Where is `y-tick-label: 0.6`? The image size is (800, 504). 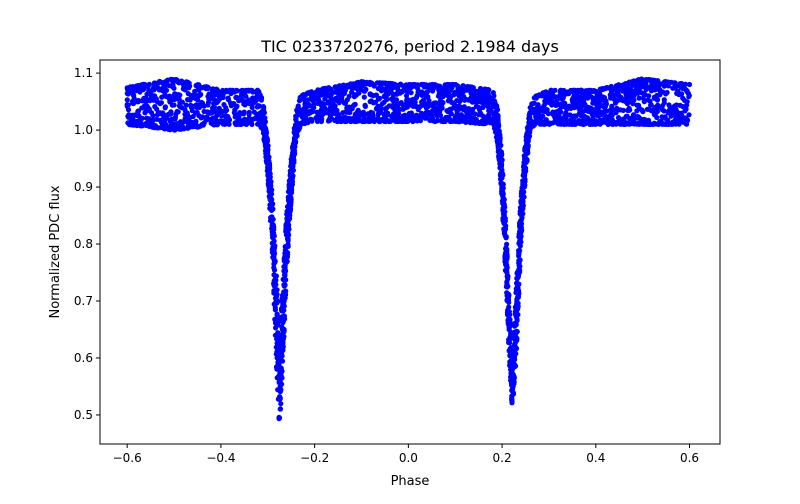
y-tick-label: 0.6 is located at coordinates (83, 358).